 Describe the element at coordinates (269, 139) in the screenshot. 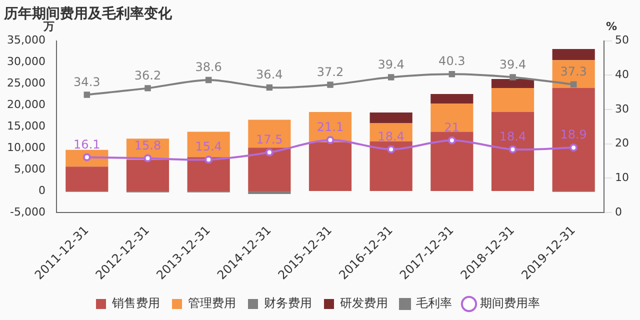

I see `data-label: 17.5` at that location.